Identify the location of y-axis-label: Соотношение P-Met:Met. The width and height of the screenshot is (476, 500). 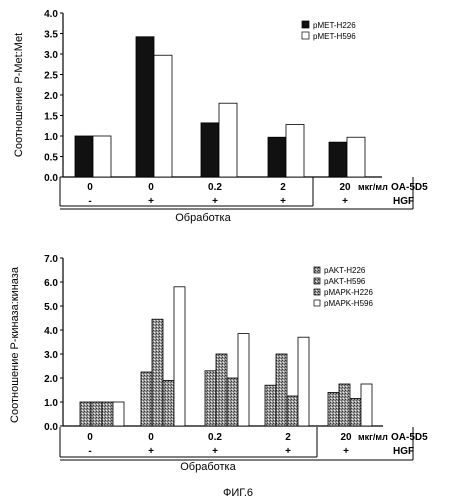
(19, 95).